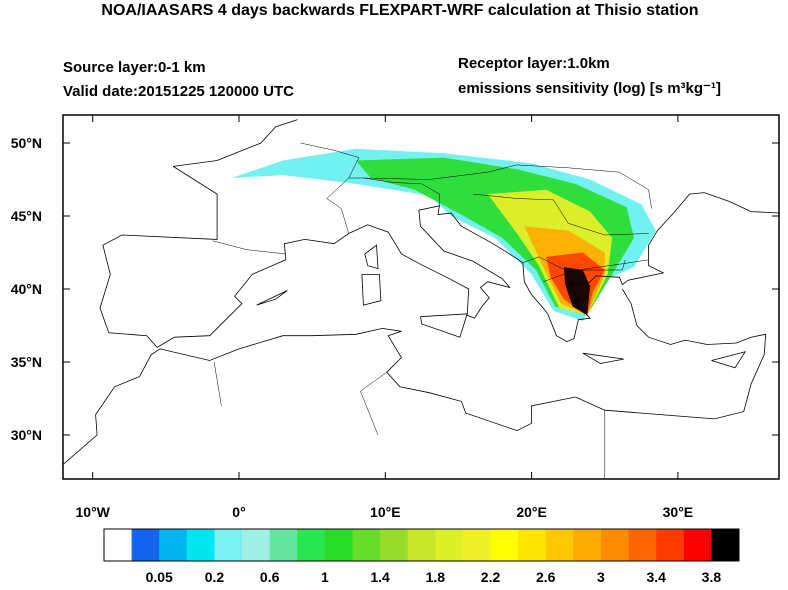 Image resolution: width=788 pixels, height=590 pixels. I want to click on colorbar-label: 3.8, so click(712, 577).